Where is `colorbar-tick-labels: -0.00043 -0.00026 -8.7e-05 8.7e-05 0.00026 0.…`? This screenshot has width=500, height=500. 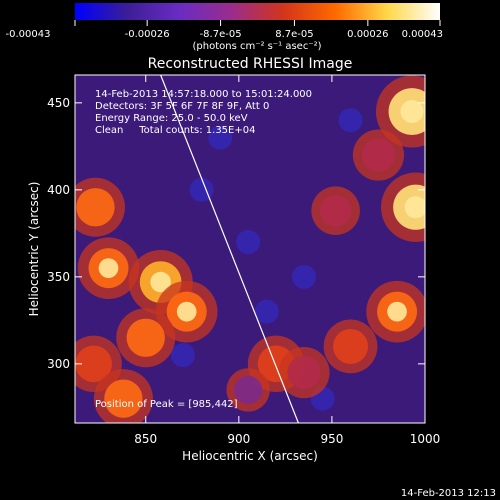 colorbar-tick-labels: -0.00043 -0.00026 -8.7e-05 8.7e-05 0.00026 0.… is located at coordinates (224, 34).